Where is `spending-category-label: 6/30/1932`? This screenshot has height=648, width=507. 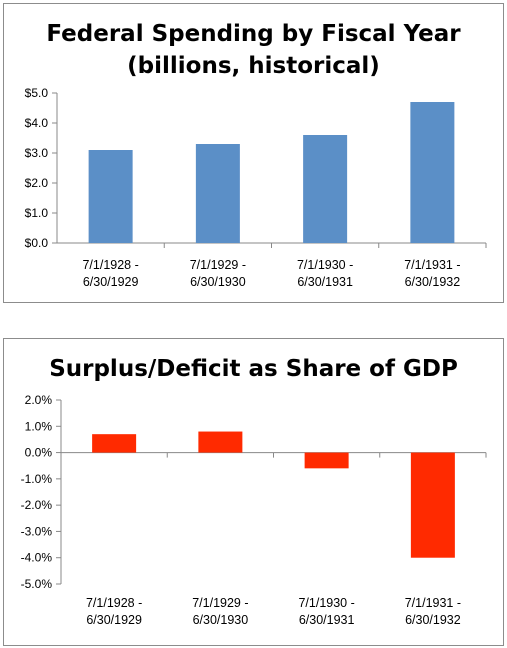 spending-category-label: 6/30/1932 is located at coordinates (433, 282).